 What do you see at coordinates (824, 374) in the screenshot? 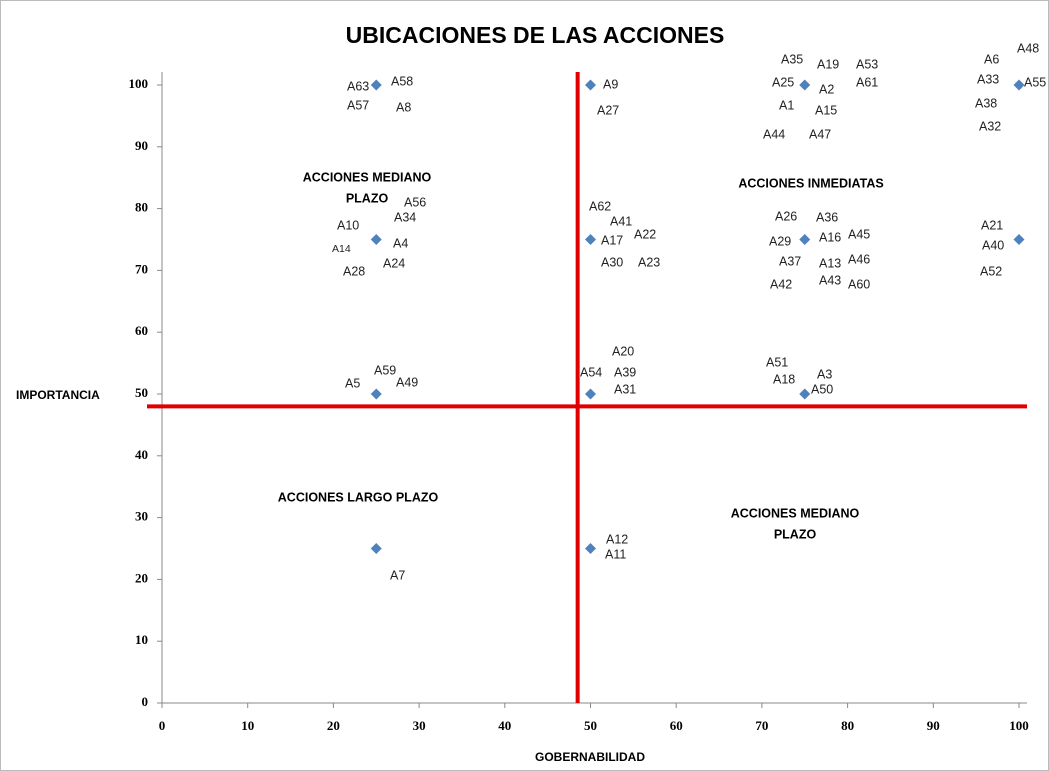
I see `point-label: A3` at bounding box center [824, 374].